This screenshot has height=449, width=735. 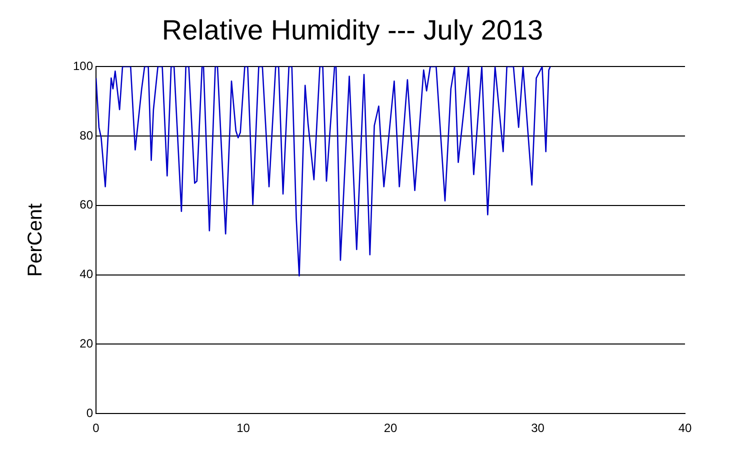 What do you see at coordinates (538, 428) in the screenshot?
I see `x-tick-label: 30` at bounding box center [538, 428].